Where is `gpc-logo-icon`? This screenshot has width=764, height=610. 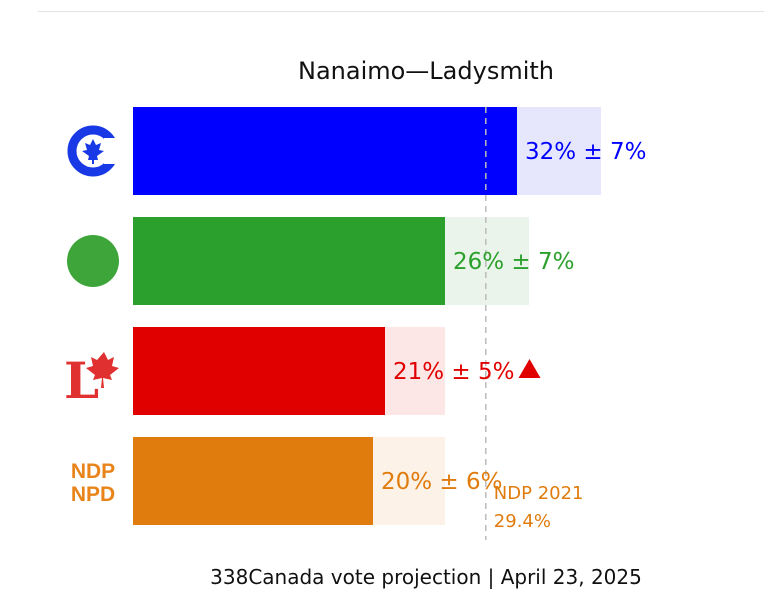
gpc-logo-icon is located at coordinates (93, 261).